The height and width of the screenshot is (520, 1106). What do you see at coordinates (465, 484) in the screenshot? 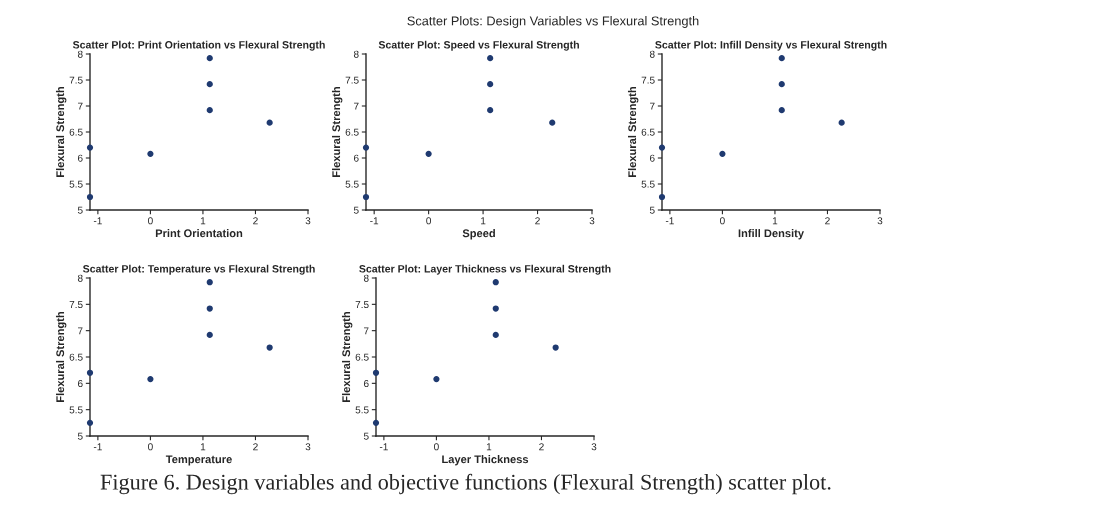
I see `caption: Figure 6. Design variables and objective functions (Flexural Strength) scatter plot.` at bounding box center [465, 484].